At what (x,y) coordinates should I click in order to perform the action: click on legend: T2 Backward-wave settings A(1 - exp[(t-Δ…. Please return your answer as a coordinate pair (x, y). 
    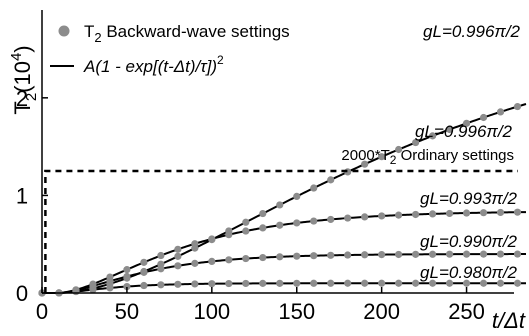
    Looking at the image, I should click on (170, 49).